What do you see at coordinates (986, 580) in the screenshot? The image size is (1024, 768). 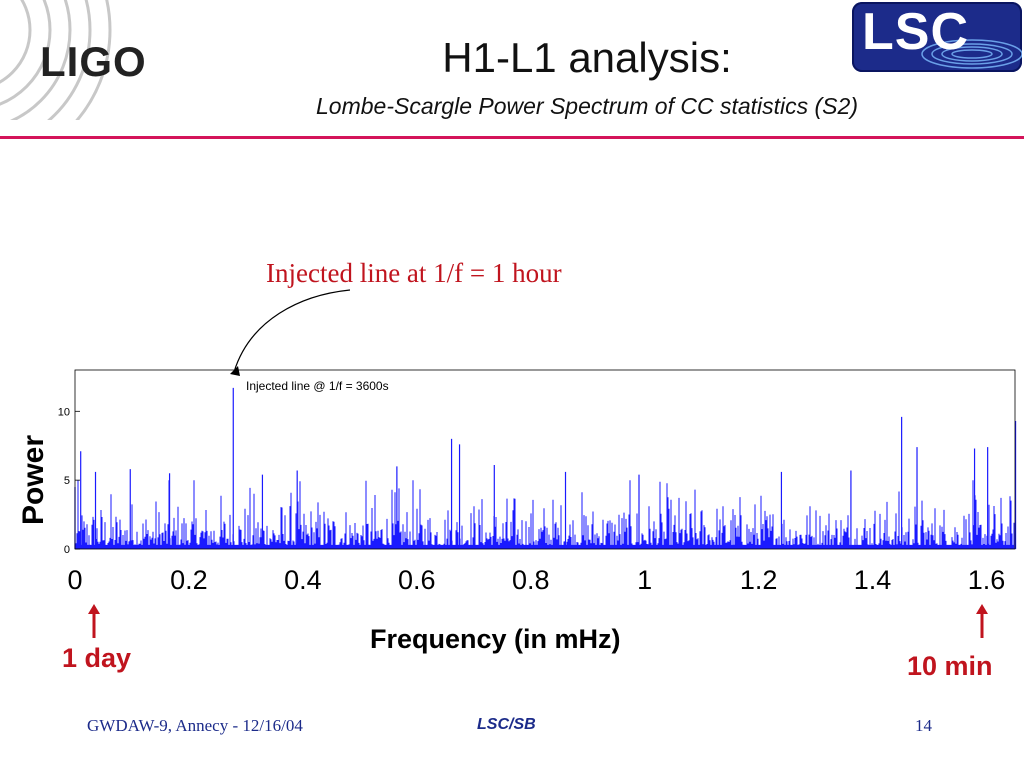 I see `x-tick-label: 1.6` at bounding box center [986, 580].